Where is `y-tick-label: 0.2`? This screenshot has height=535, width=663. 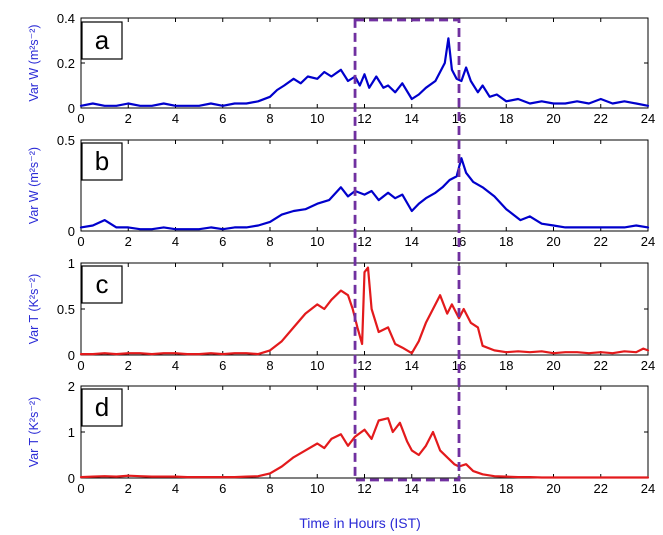 y-tick-label: 0.2 is located at coordinates (66, 63).